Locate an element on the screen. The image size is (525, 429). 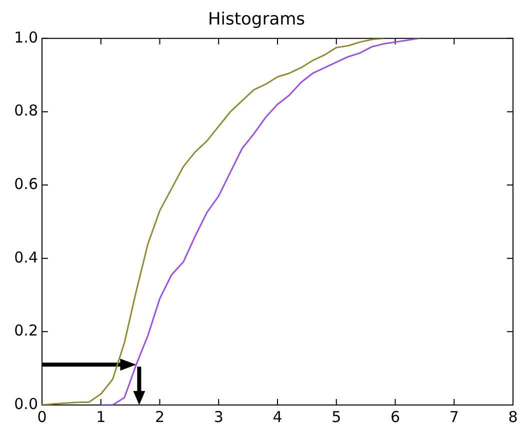
y-tick-label: 0.2 is located at coordinates (26, 331).